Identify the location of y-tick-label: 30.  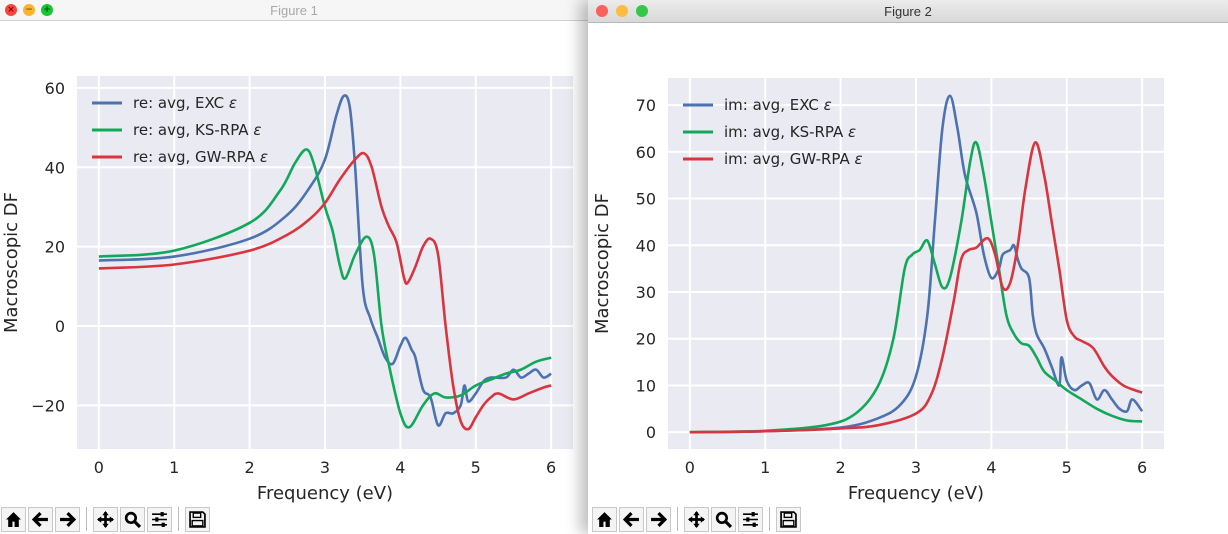
(646, 292).